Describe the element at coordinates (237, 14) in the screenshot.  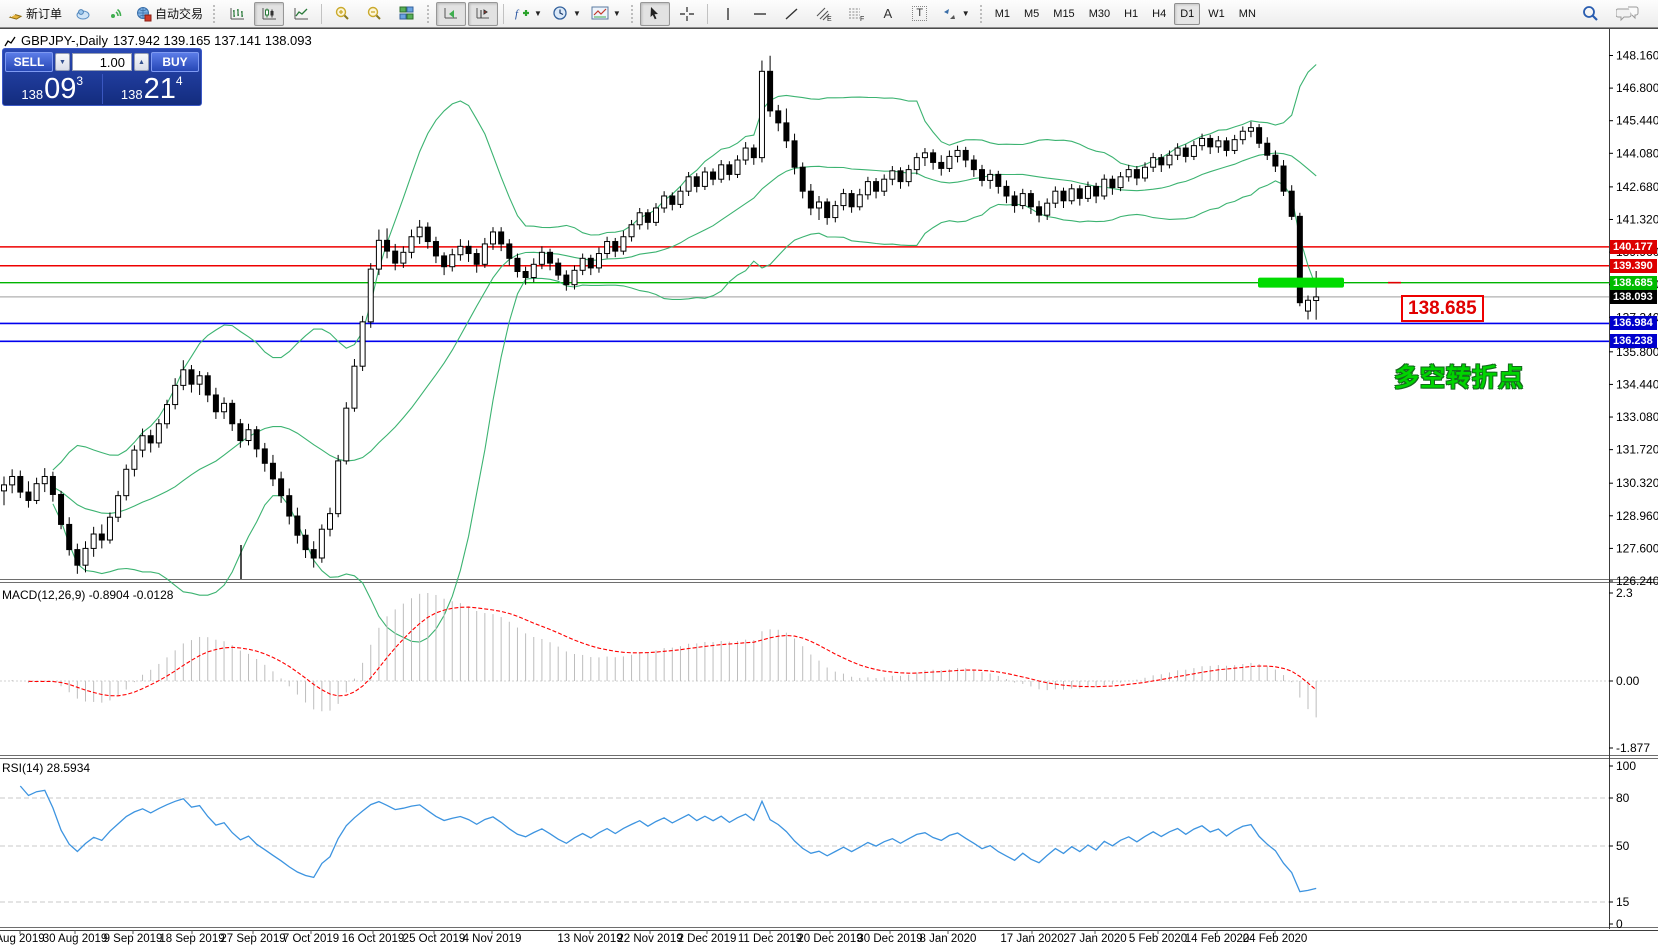
I see `bar-chart-button` at that location.